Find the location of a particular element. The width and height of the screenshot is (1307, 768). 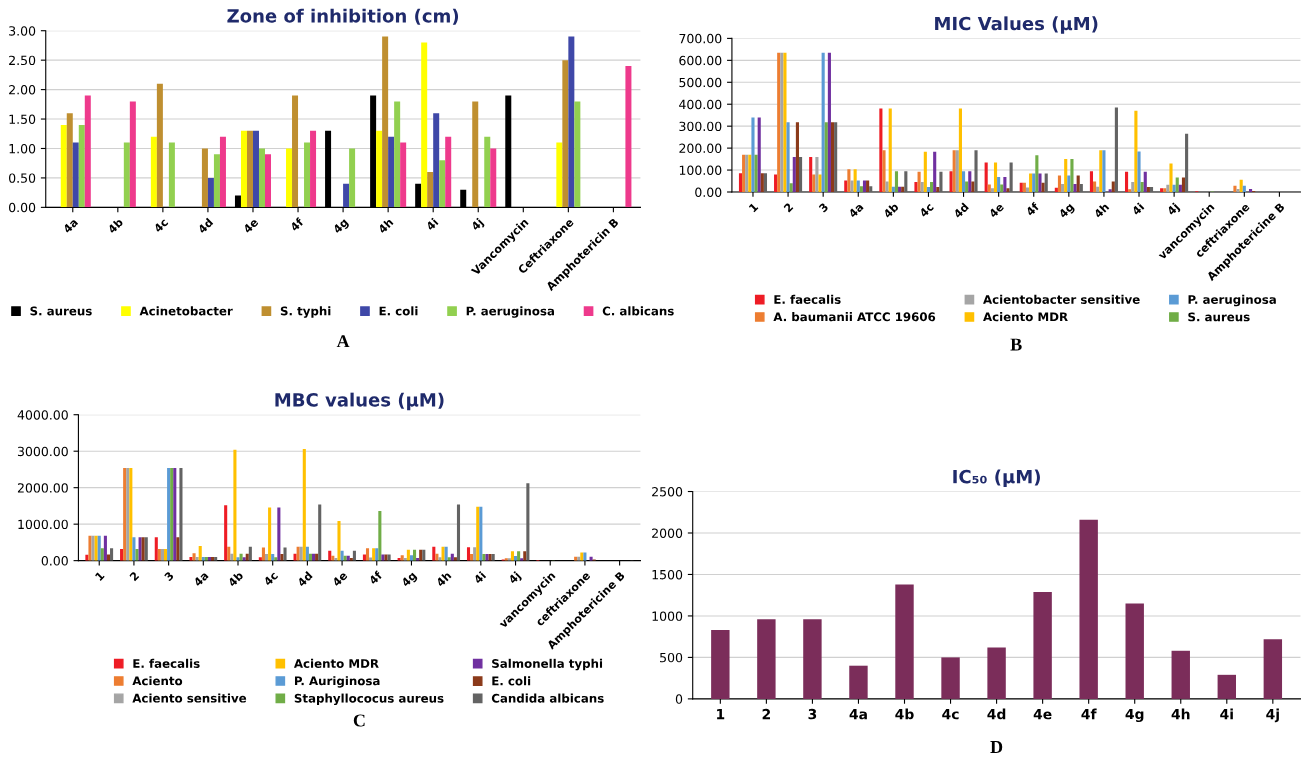

y-tick-label: 600.00 is located at coordinates (700, 60).